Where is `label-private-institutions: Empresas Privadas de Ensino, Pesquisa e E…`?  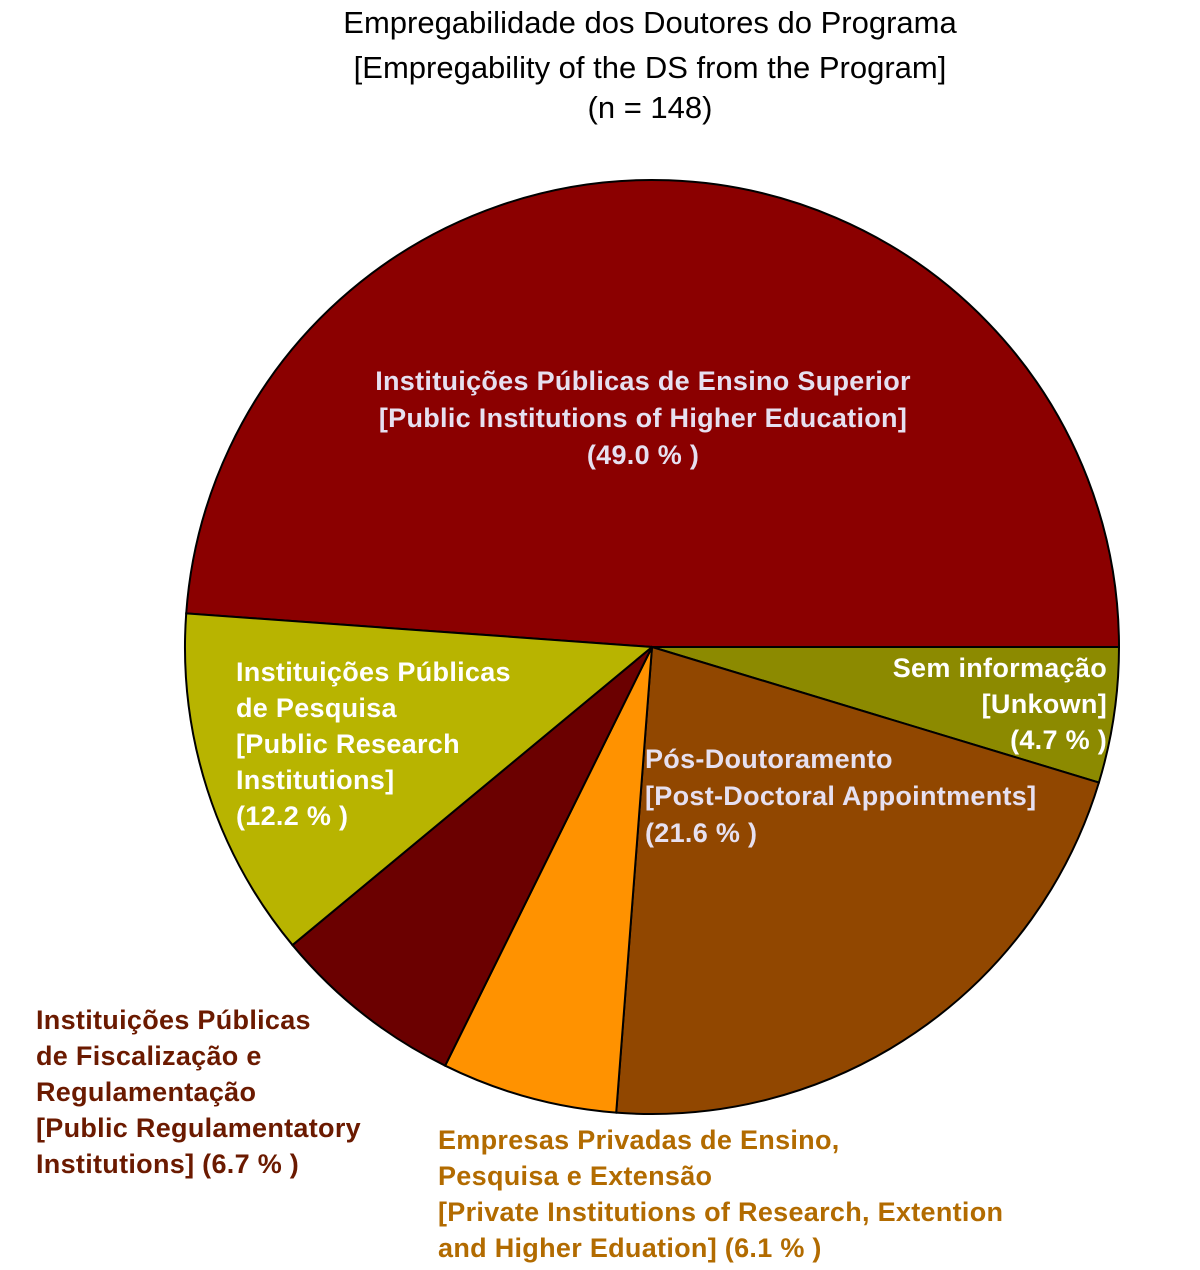
label-private-institutions: Empresas Privadas de Ensino, Pesquisa e E… is located at coordinates (720, 1194).